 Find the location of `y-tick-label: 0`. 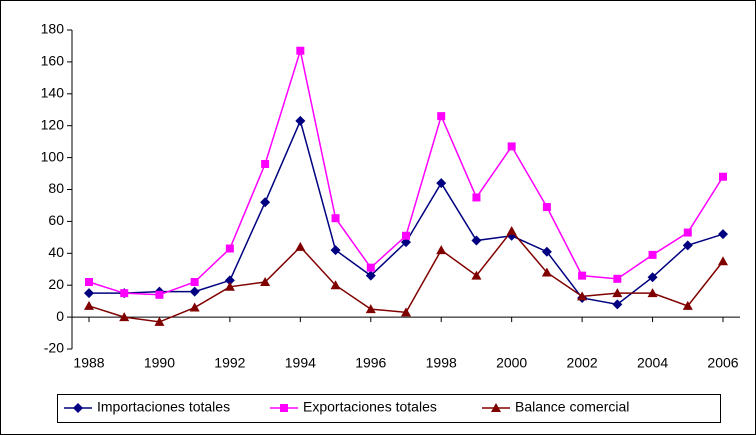

y-tick-label: 0 is located at coordinates (60, 316).